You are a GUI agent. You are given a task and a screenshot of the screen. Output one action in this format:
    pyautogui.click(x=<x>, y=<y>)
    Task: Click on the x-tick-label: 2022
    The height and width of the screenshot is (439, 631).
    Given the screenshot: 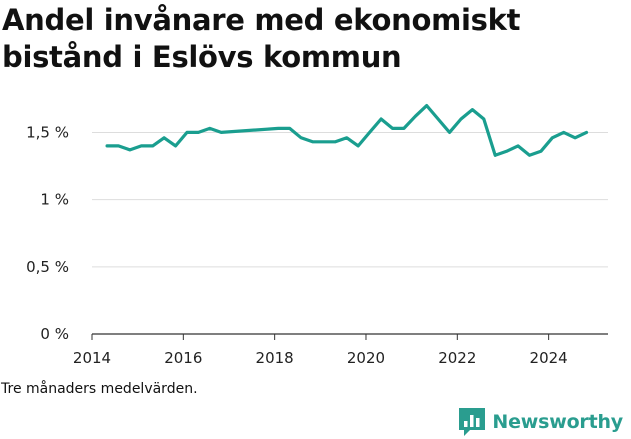 What is the action you would take?
    pyautogui.click(x=457, y=358)
    